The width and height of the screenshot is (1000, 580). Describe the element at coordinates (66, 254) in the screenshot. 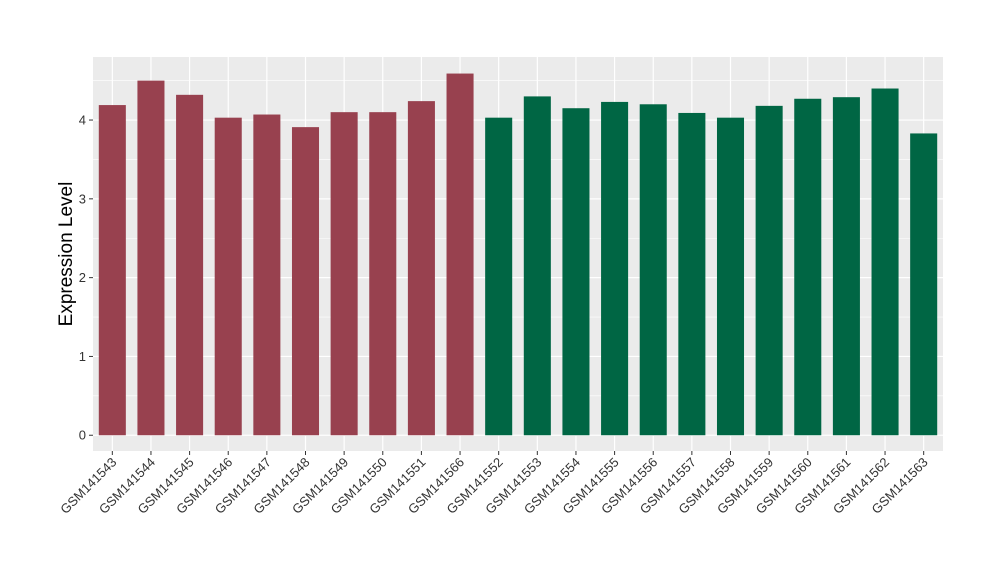

I see `y-axis-title: Expression Level` at that location.